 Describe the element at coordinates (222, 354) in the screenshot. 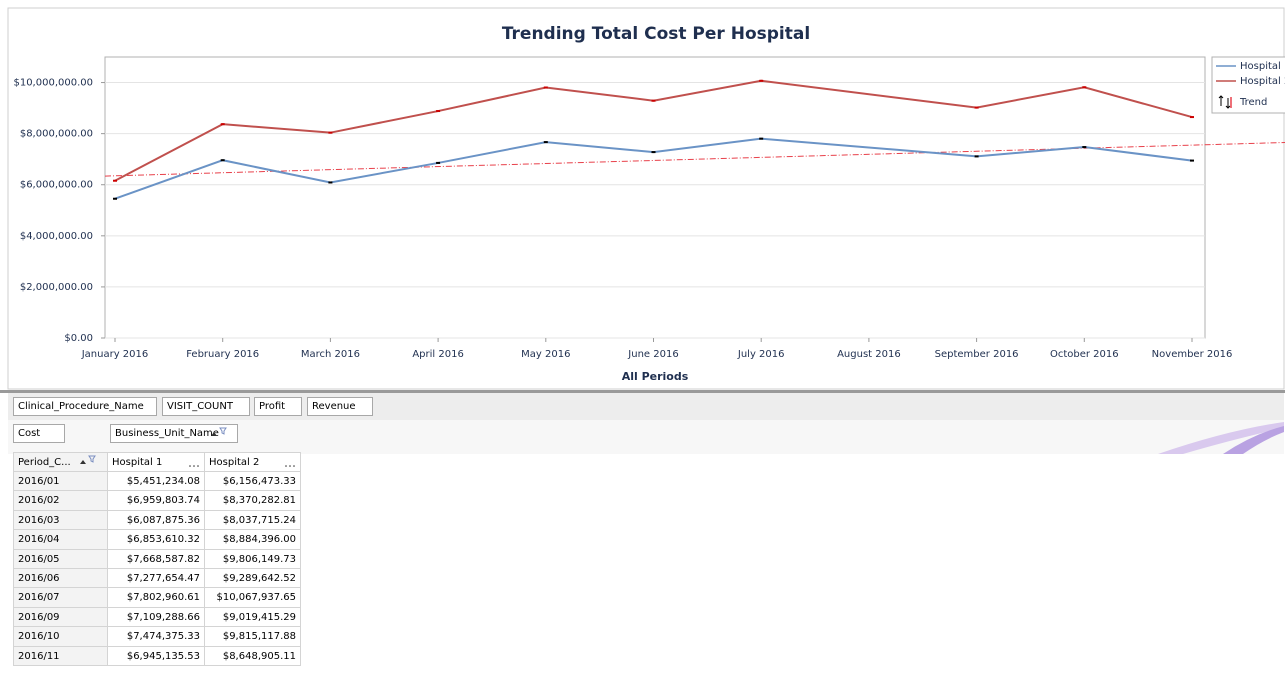

I see `x-tick-label: February 2016` at that location.